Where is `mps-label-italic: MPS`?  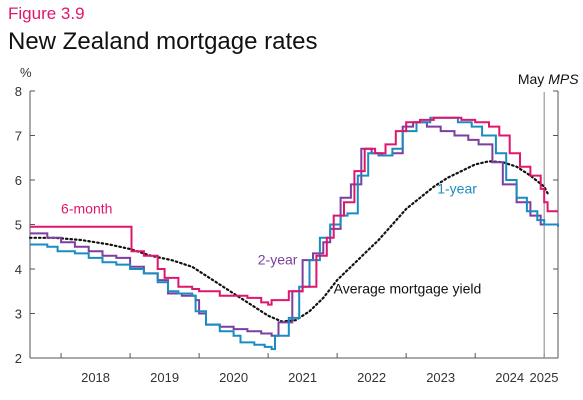
mps-label-italic: MPS is located at coordinates (563, 79).